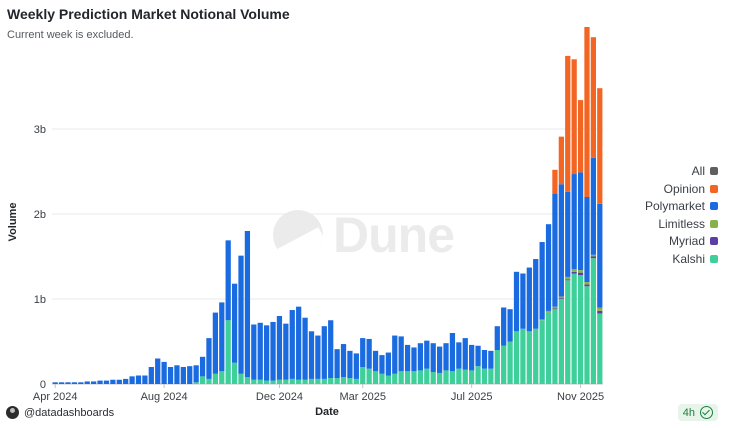  What do you see at coordinates (706, 412) in the screenshot?
I see `check-circle-icon` at bounding box center [706, 412].